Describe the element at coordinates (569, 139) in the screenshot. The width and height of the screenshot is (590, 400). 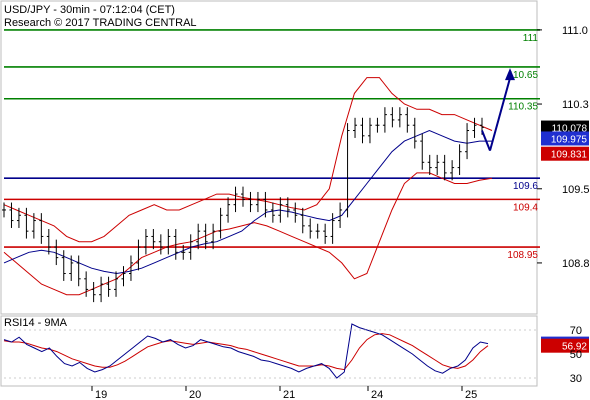
I see `price-tag-109.975: 109.975` at that location.